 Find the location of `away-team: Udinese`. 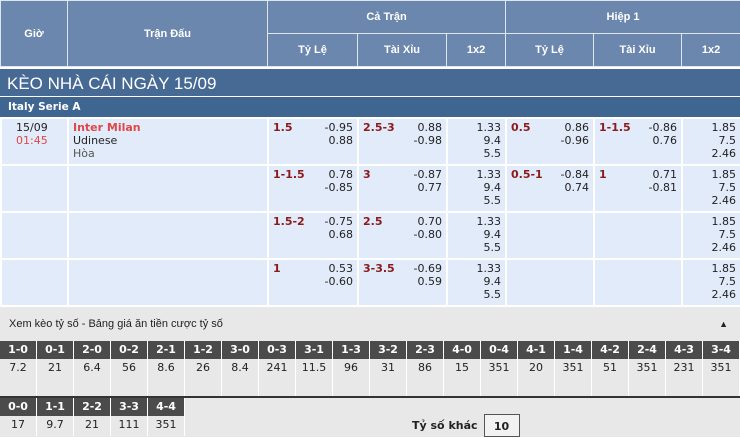

away-team: Udinese is located at coordinates (95, 140).